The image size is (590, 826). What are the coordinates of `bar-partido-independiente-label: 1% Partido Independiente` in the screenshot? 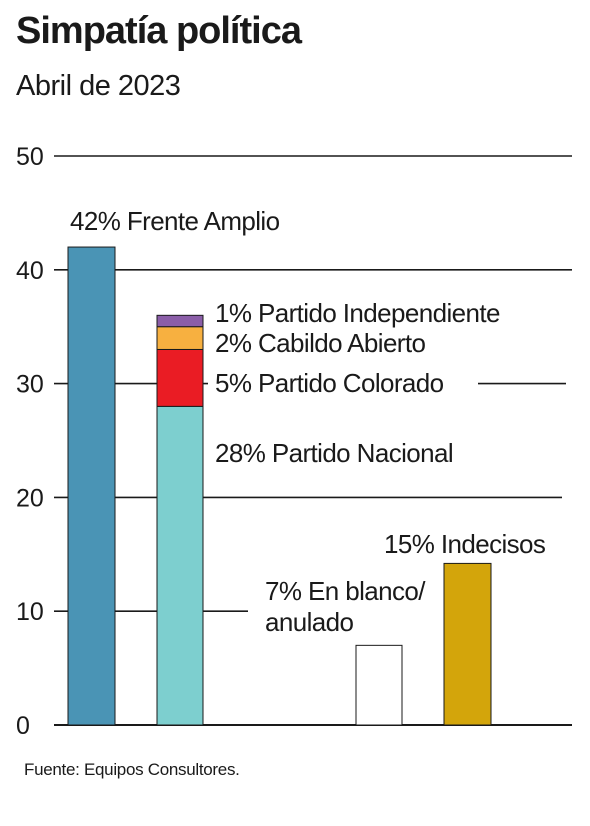 It's located at (357, 313).